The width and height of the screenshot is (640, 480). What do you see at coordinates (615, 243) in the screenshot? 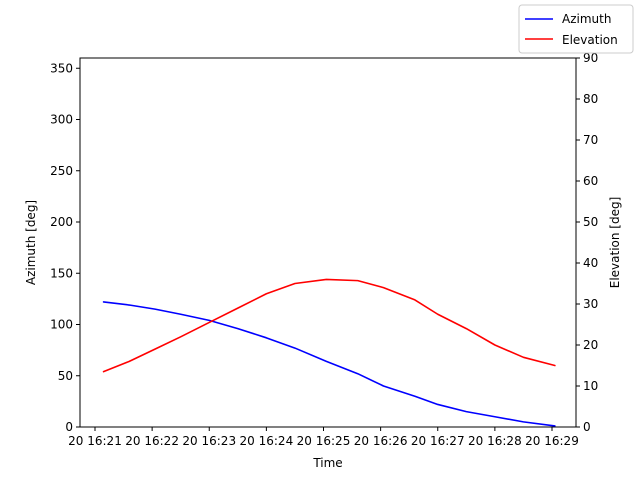
I see `right-y-axis-label: Elevation [deg]` at bounding box center [615, 243].